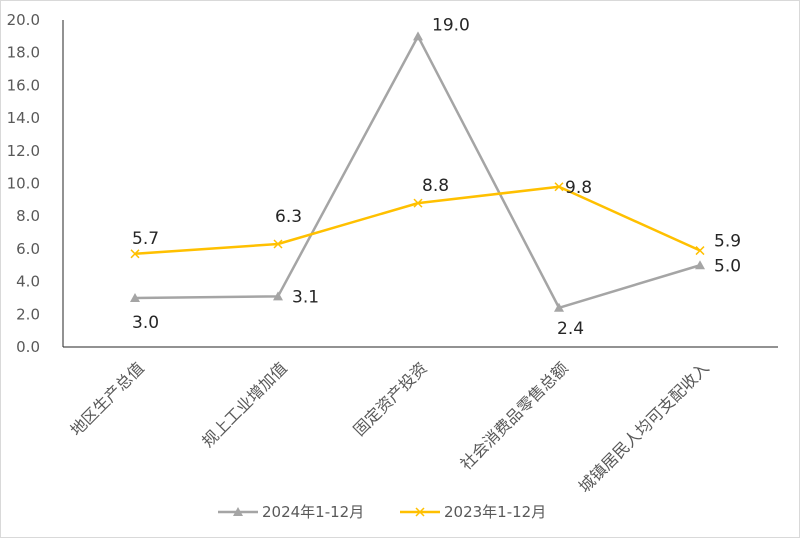 The height and width of the screenshot is (538, 800). Describe the element at coordinates (451, 25) in the screenshot. I see `data-label: 19.0` at that location.